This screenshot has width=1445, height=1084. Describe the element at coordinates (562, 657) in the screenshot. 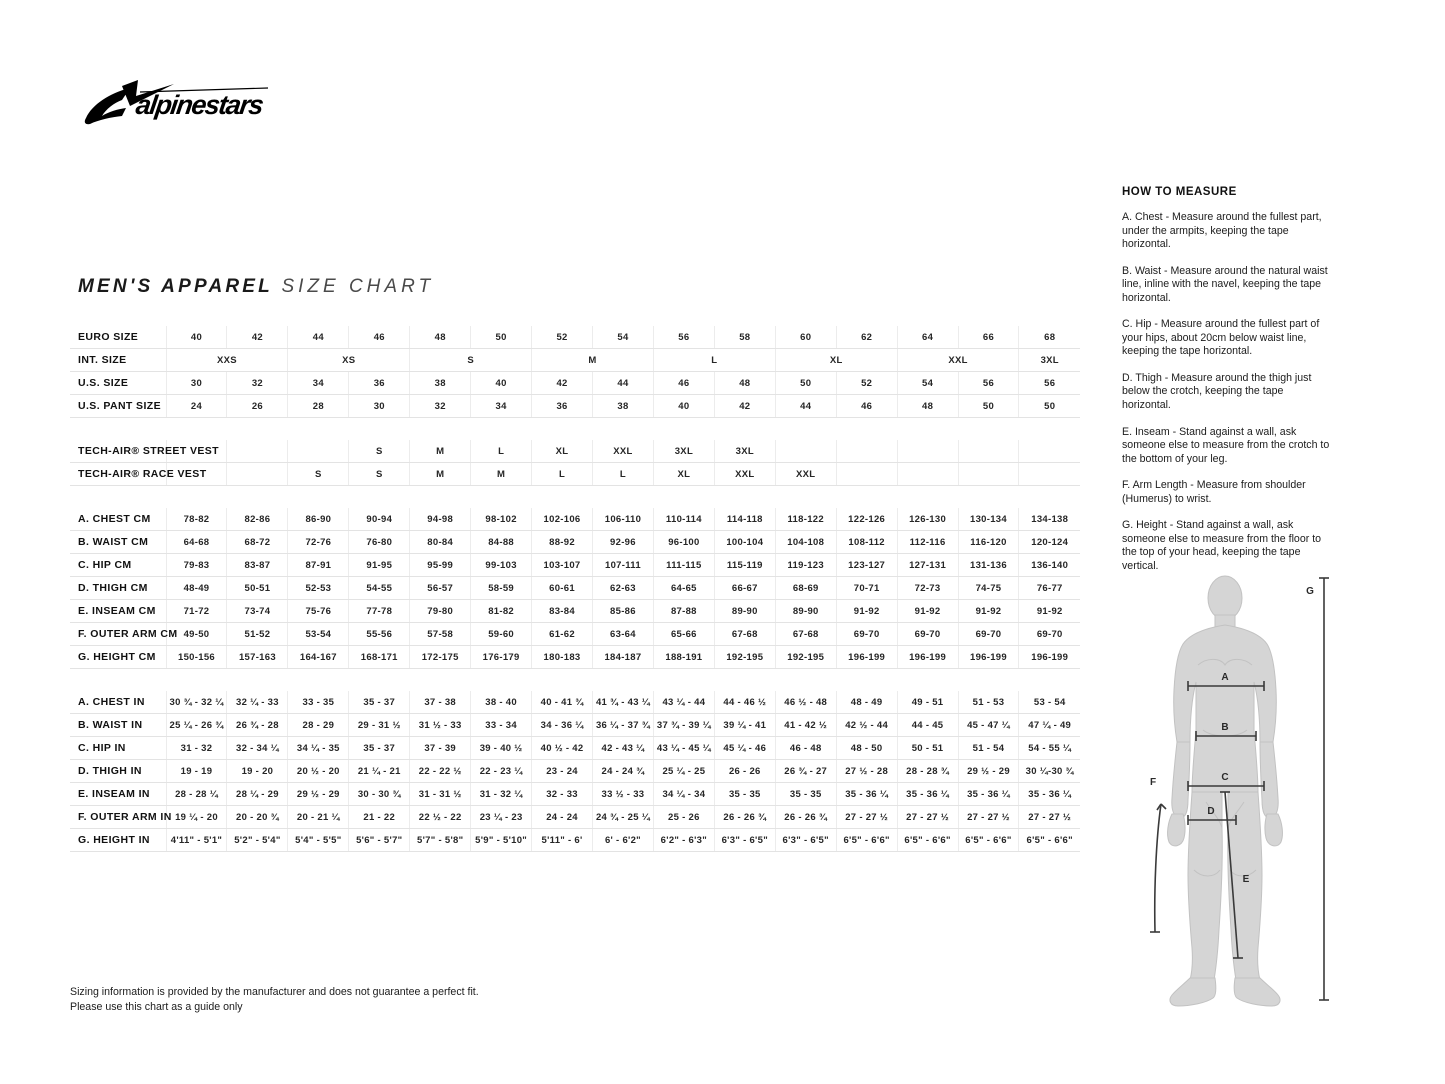

I see `table-cell: 180-183` at that location.